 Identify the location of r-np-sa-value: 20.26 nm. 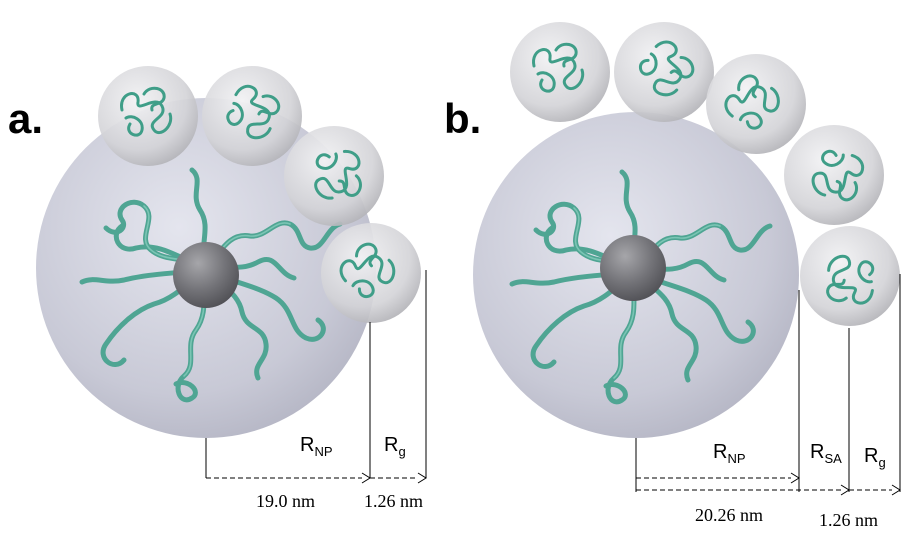
(729, 515).